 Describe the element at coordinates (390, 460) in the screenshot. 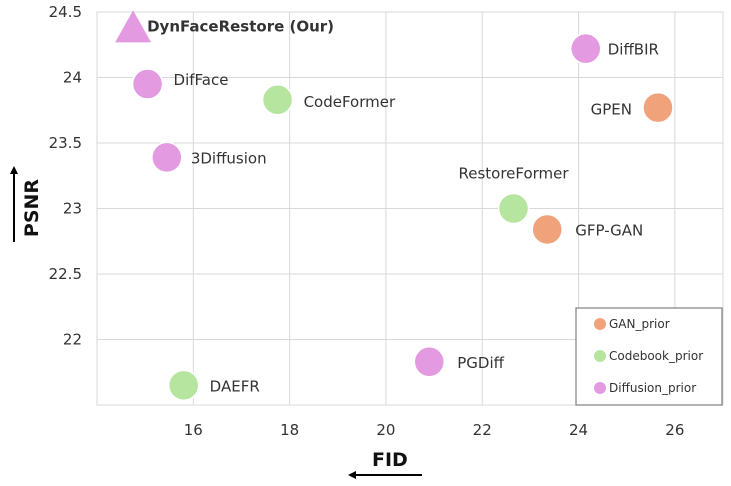

I see `x-axis-label: FID` at that location.